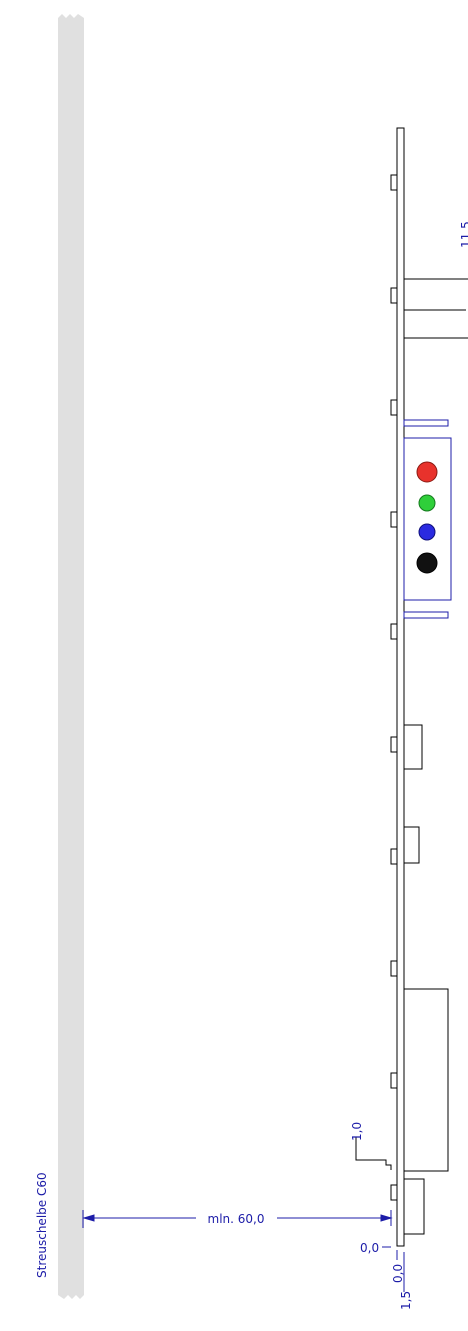 The height and width of the screenshot is (1331, 468). I want to click on led-green, so click(427, 503).